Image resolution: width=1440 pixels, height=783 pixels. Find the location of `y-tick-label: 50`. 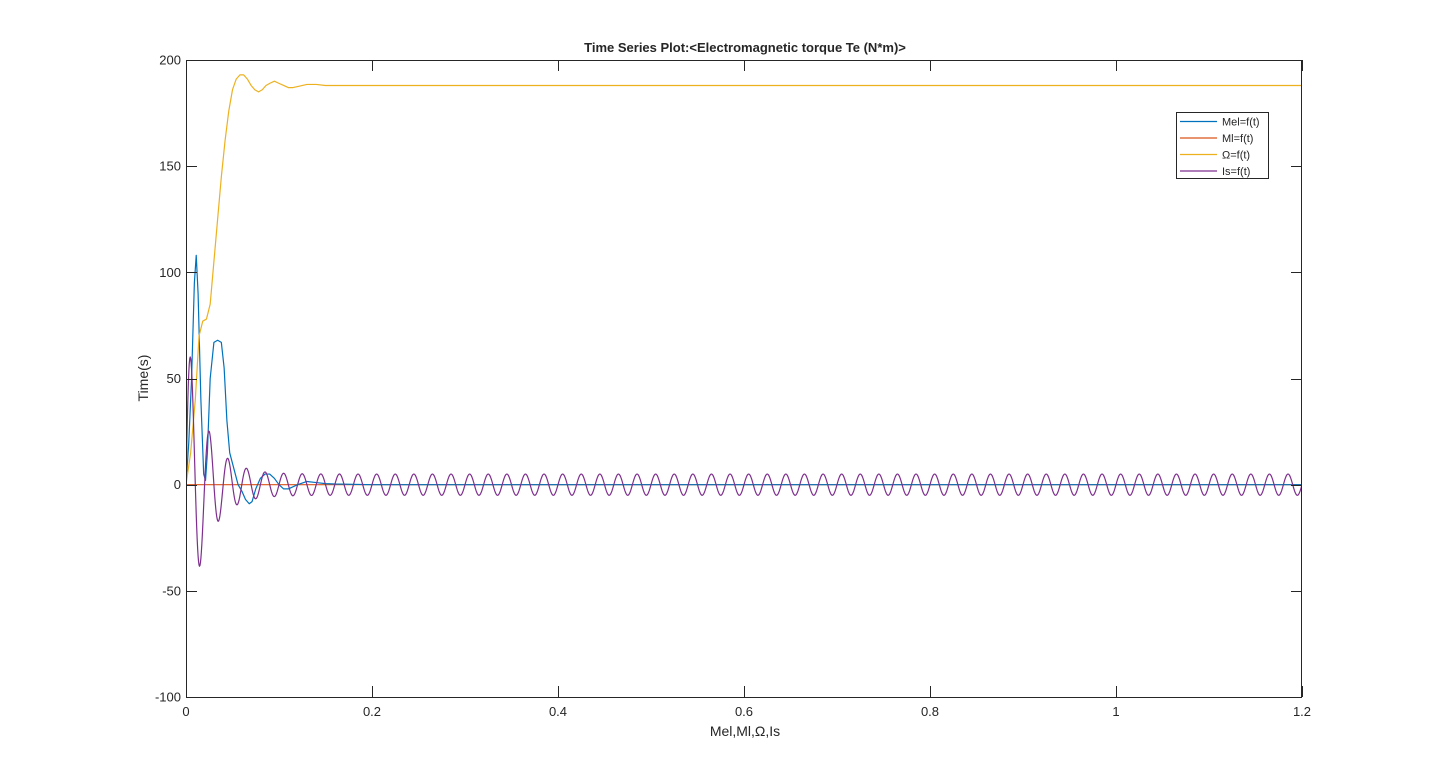

y-tick-label: 50 is located at coordinates (174, 378).